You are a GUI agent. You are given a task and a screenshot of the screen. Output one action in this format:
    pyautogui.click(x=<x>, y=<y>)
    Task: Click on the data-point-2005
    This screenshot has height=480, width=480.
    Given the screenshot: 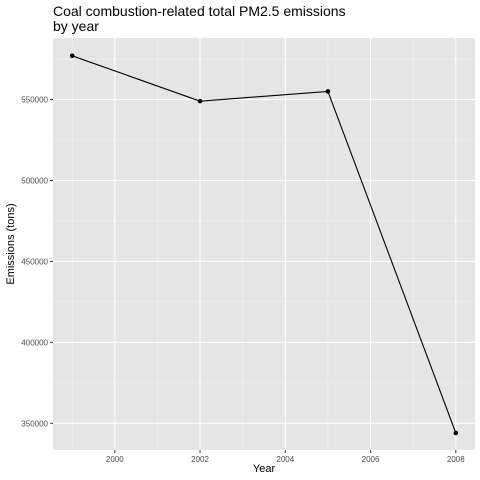 What is the action you would take?
    pyautogui.click(x=328, y=91)
    